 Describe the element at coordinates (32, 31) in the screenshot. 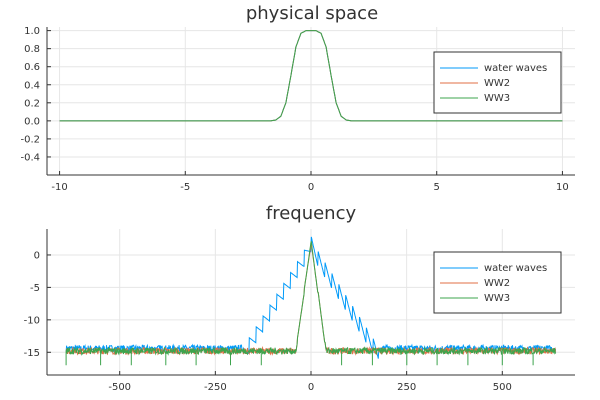

I see `y-tick-label: 1.0` at that location.